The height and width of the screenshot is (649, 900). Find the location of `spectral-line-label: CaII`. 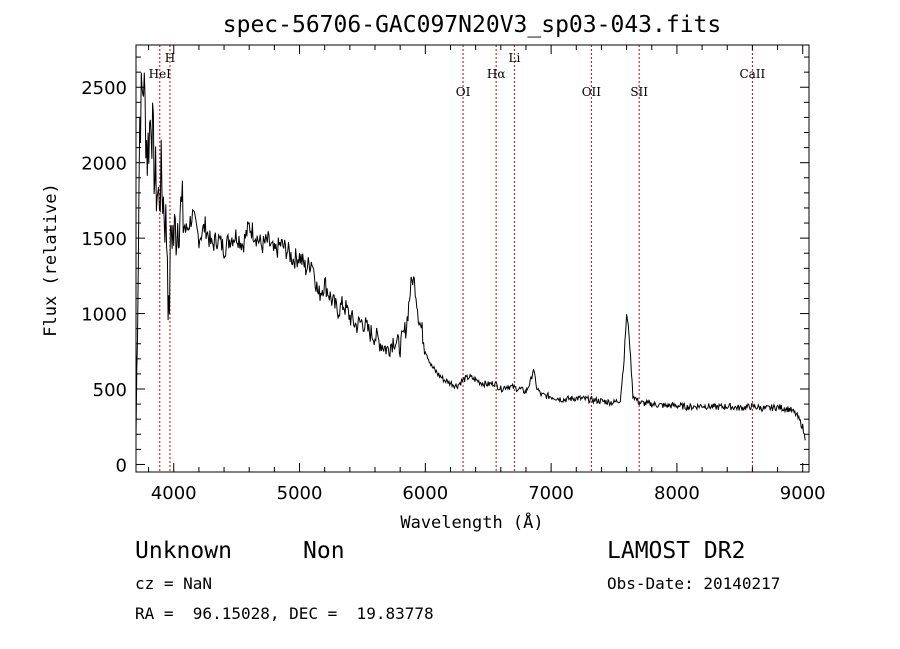

spectral-line-label: CaII is located at coordinates (752, 74).